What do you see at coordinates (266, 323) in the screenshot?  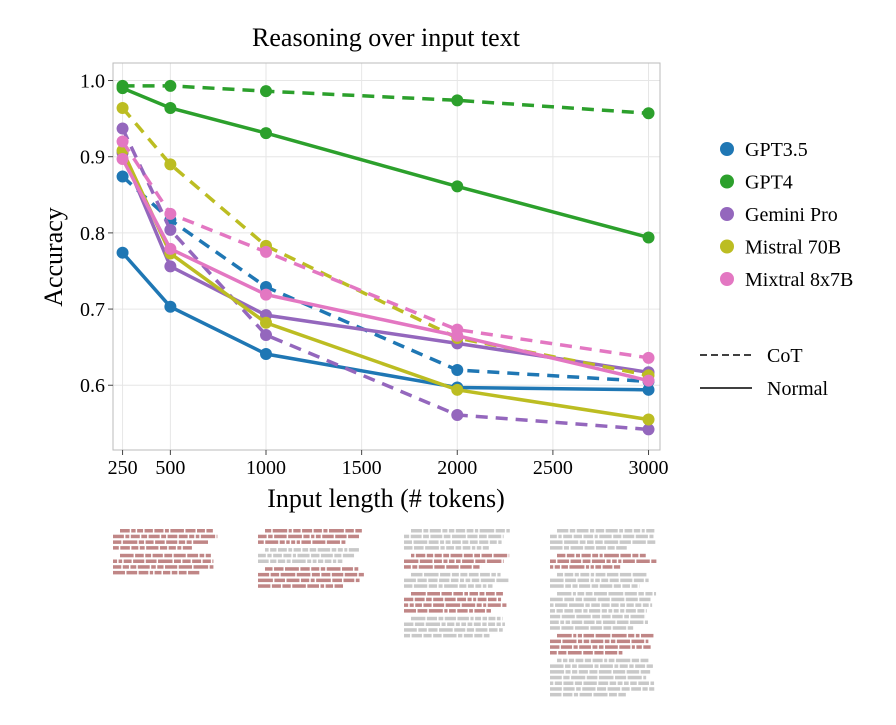 I see `data-point-mistral-70b-normal` at bounding box center [266, 323].